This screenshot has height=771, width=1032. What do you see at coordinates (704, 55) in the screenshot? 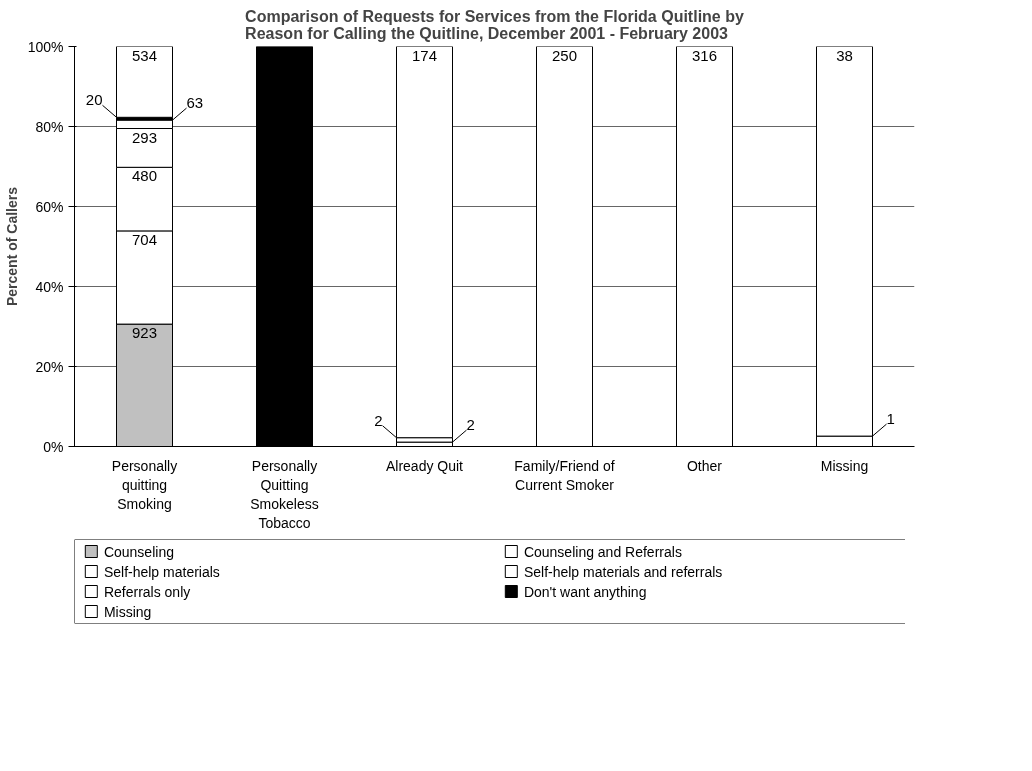
I see `annotation: 316` at bounding box center [704, 55].